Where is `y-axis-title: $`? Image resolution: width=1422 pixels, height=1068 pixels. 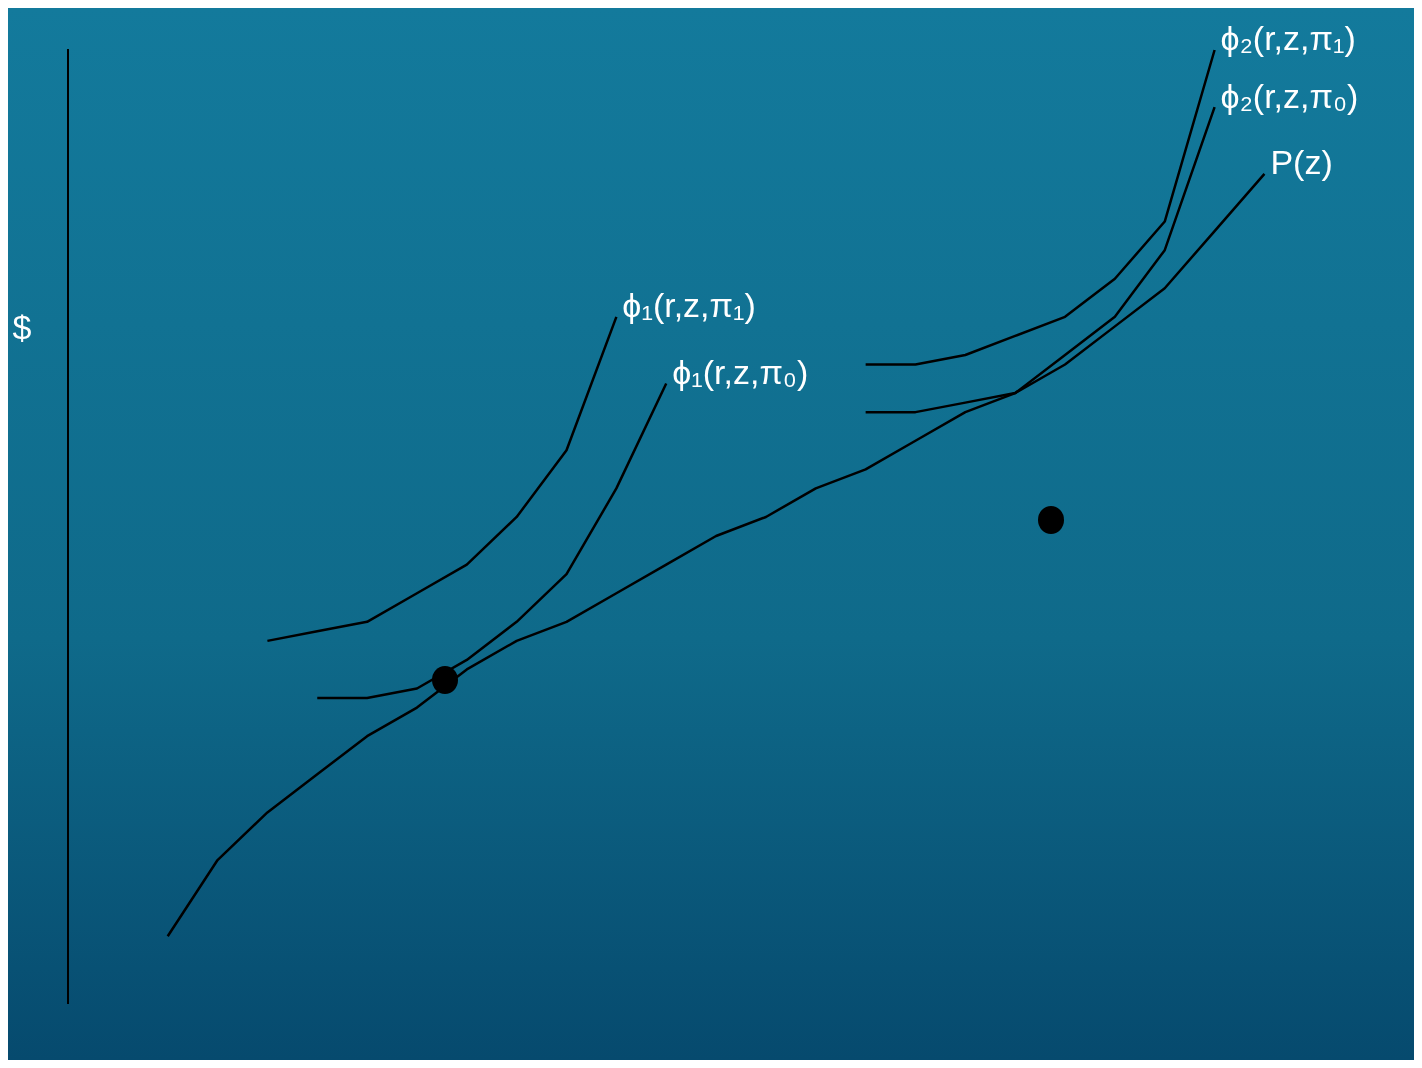 y-axis-title: $ is located at coordinates (22, 327).